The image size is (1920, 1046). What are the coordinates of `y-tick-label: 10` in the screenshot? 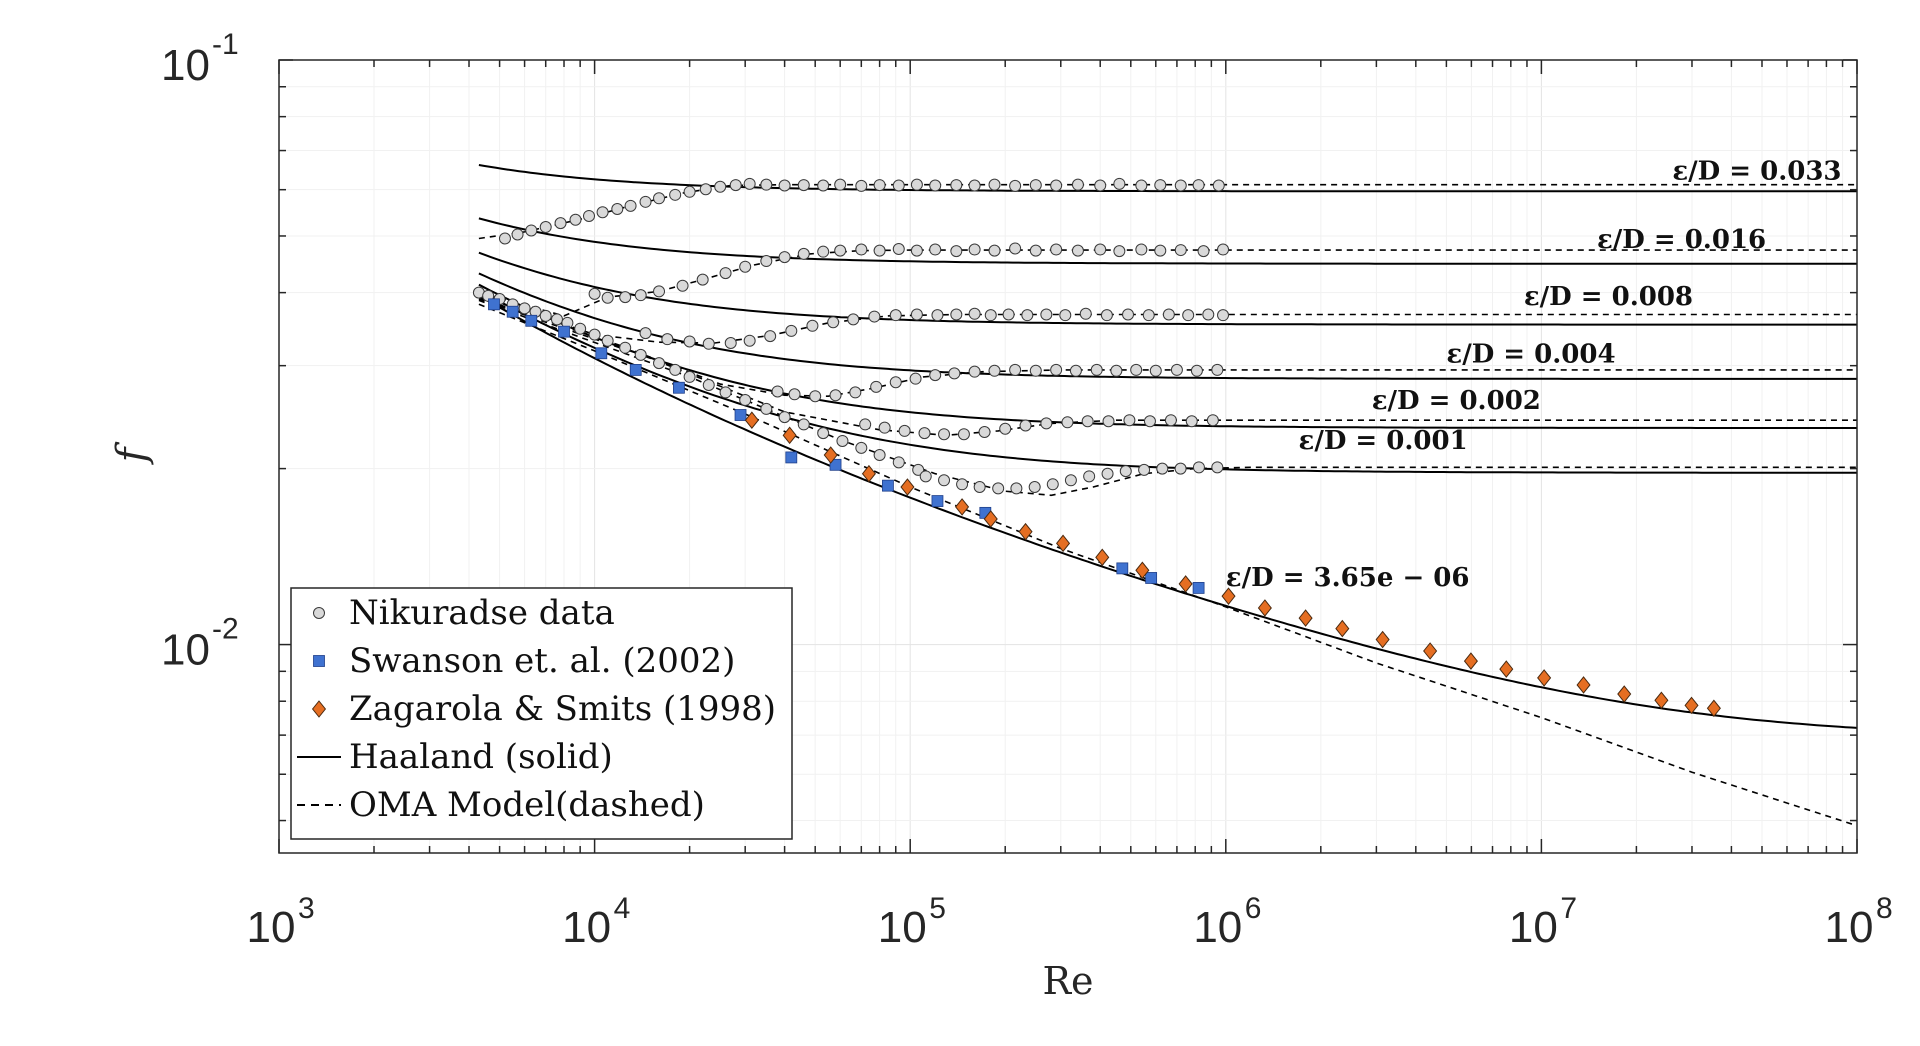 It's located at (185, 650).